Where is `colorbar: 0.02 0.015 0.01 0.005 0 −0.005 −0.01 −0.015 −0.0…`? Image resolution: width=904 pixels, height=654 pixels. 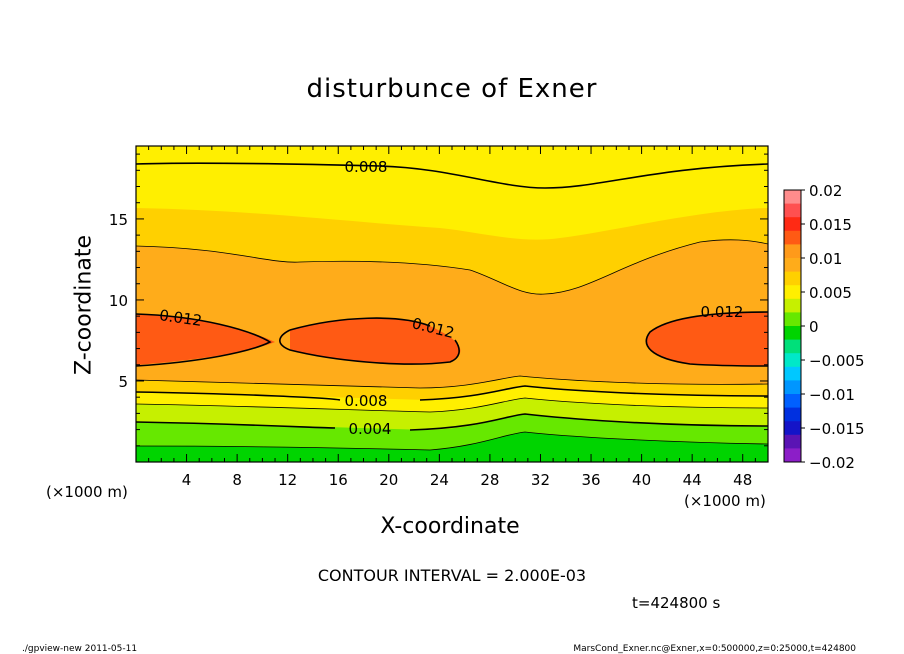 colorbar: 0.02 0.015 0.01 0.005 0 −0.005 −0.01 −0.015 −0.0… is located at coordinates (824, 327).